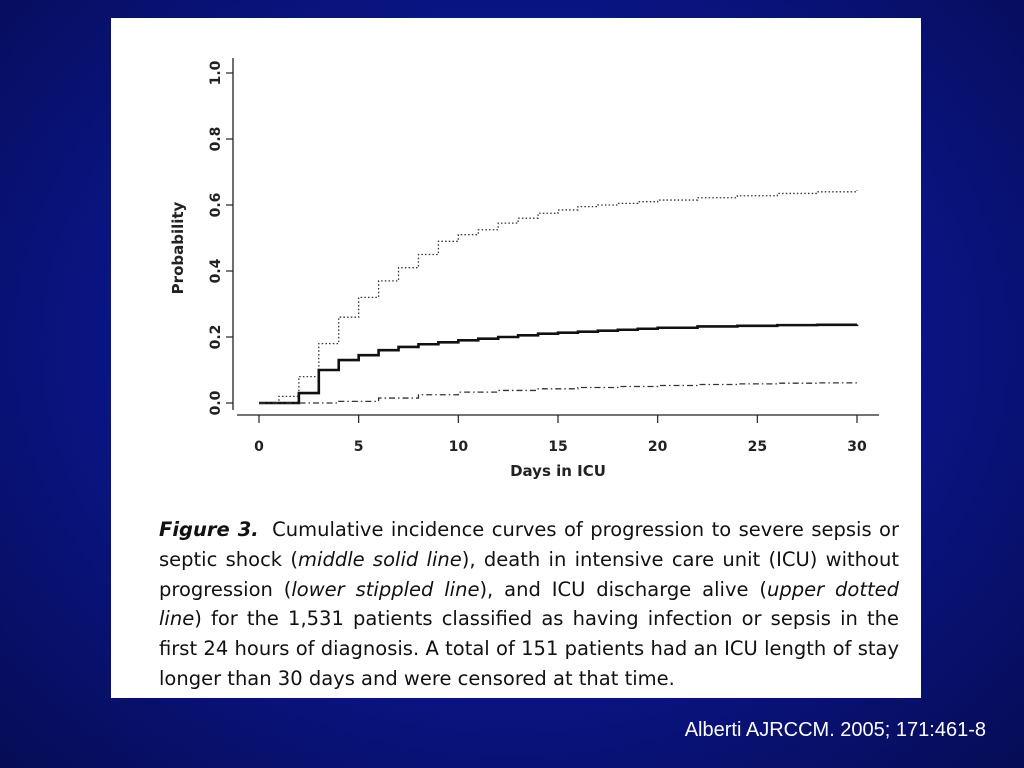  I want to click on x-tick-label: 30, so click(857, 447).